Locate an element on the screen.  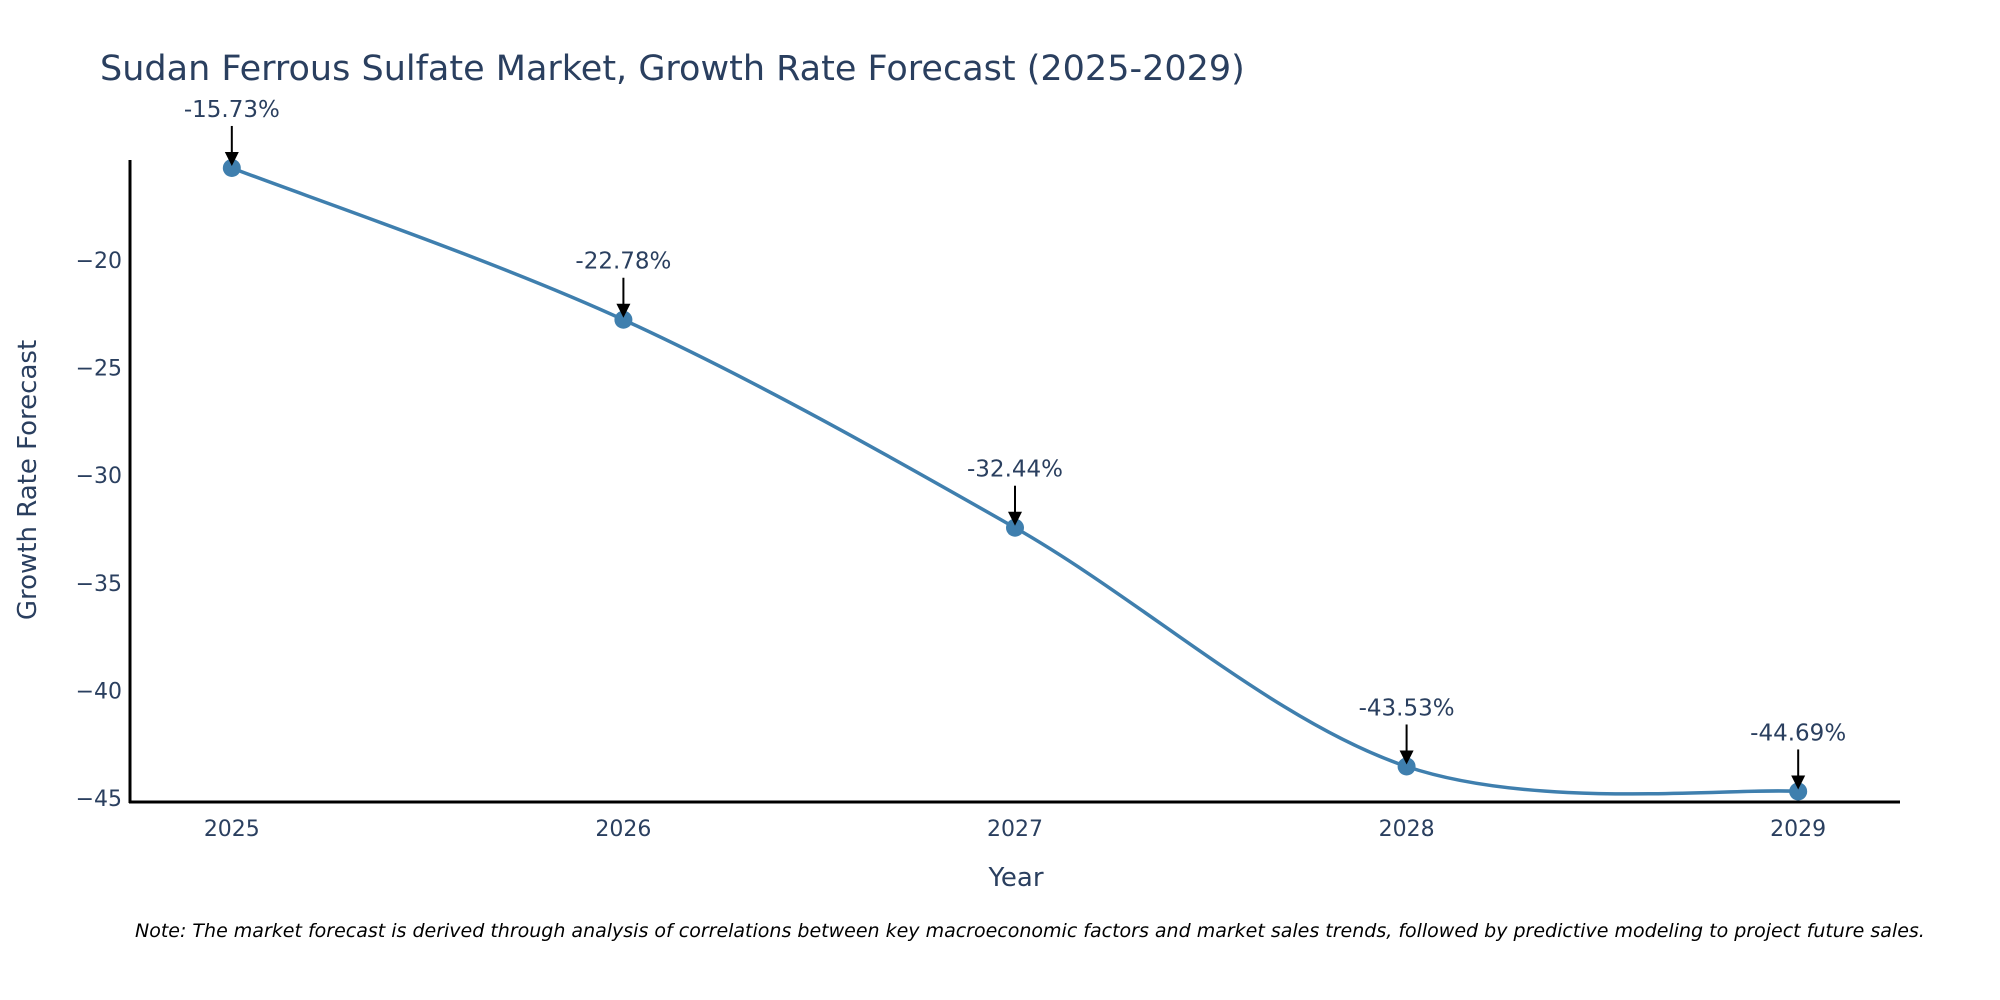
data-label: -15.73% is located at coordinates (232, 110).